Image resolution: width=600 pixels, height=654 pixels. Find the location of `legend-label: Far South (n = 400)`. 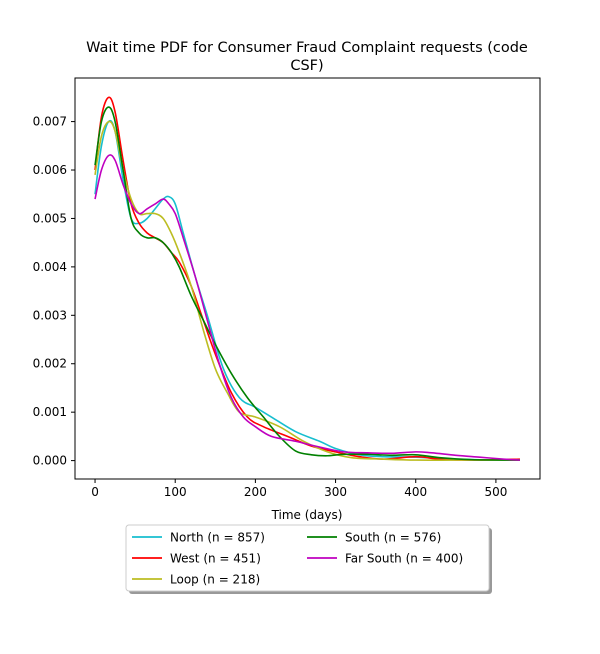

legend-label: Far South (n = 400) is located at coordinates (404, 559).